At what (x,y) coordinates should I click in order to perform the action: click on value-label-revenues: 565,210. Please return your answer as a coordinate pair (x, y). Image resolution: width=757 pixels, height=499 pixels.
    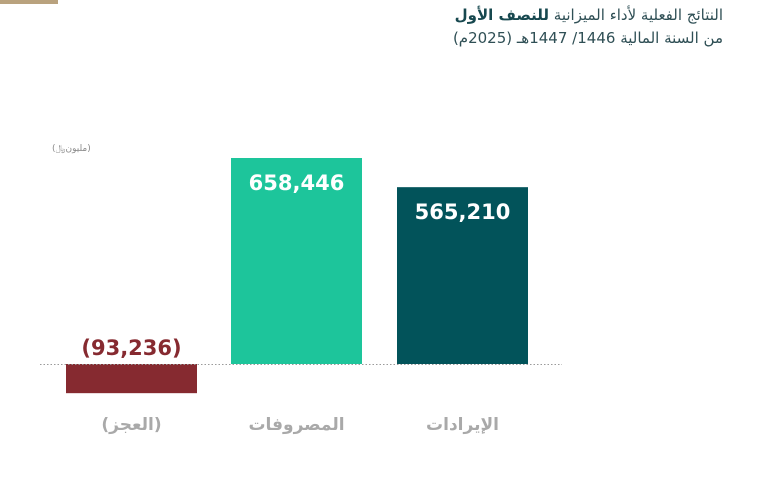
    Looking at the image, I should click on (463, 212).